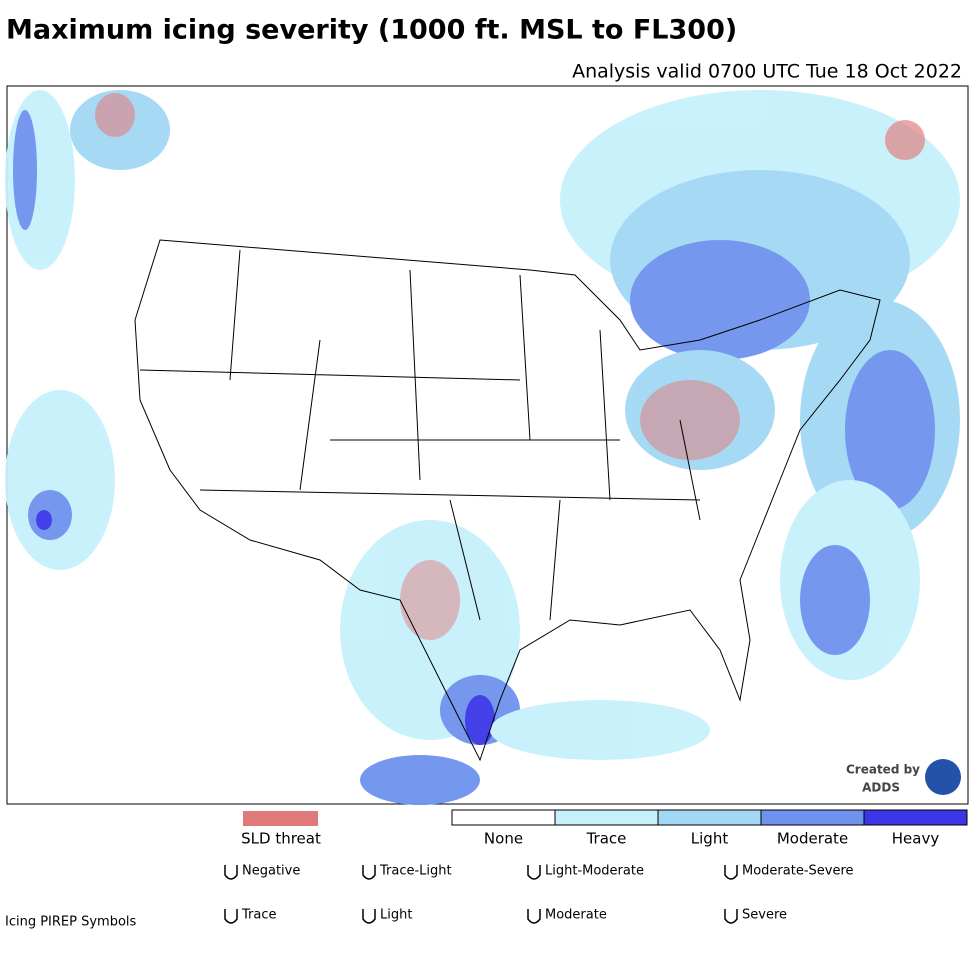 The height and width of the screenshot is (956, 980). What do you see at coordinates (606, 839) in the screenshot?
I see `level-label: Trace` at bounding box center [606, 839].